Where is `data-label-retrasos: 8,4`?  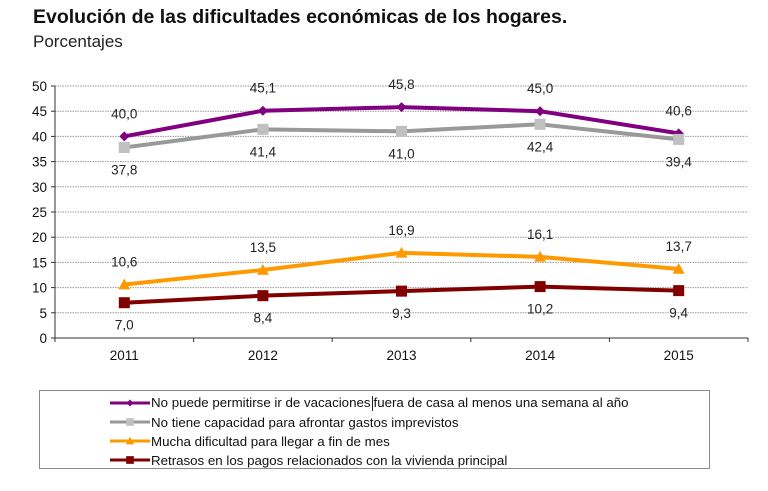 data-label-retrasos: 8,4 is located at coordinates (263, 318).